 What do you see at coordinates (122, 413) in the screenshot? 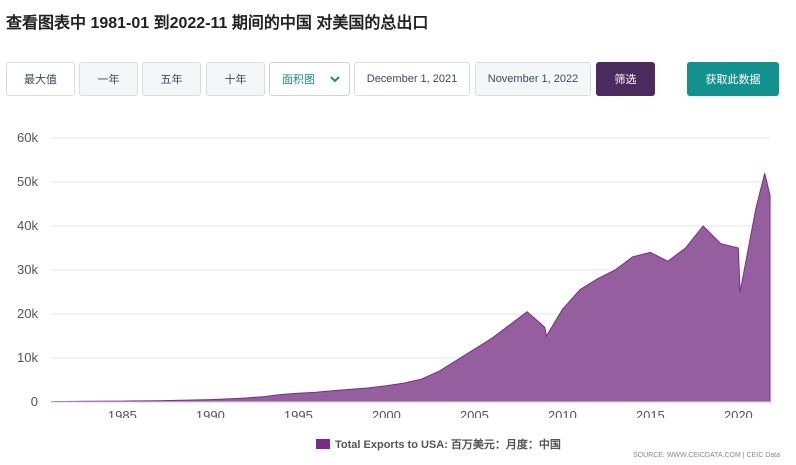
I see `x-tick-label: 1985` at bounding box center [122, 413].